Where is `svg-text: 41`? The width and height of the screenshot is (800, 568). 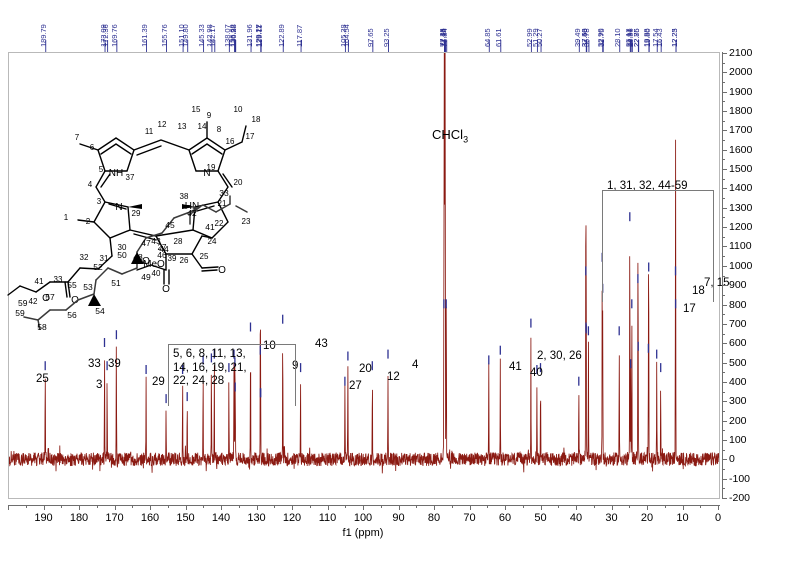
svg-text: 41 is located at coordinates (210, 227).